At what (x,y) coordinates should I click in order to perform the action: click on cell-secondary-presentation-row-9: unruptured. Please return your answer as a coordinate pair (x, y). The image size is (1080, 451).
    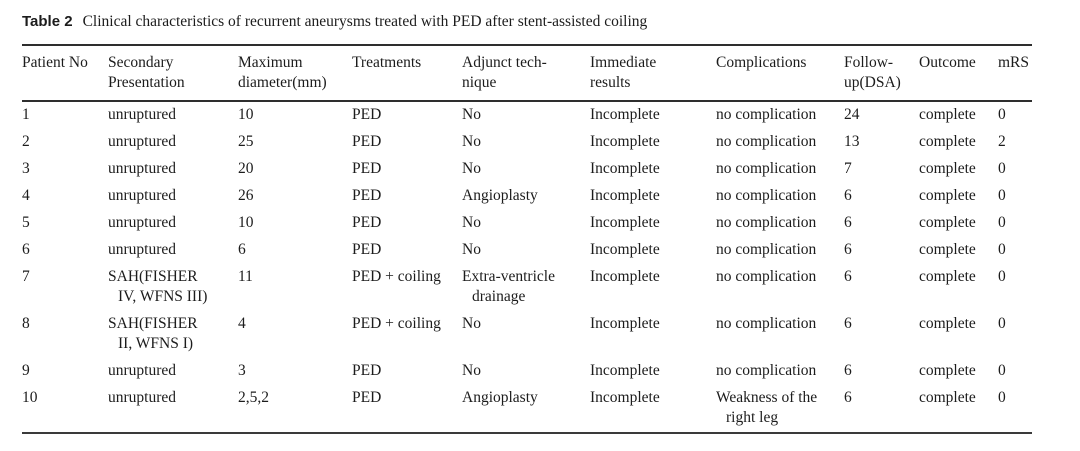
    Looking at the image, I should click on (142, 370).